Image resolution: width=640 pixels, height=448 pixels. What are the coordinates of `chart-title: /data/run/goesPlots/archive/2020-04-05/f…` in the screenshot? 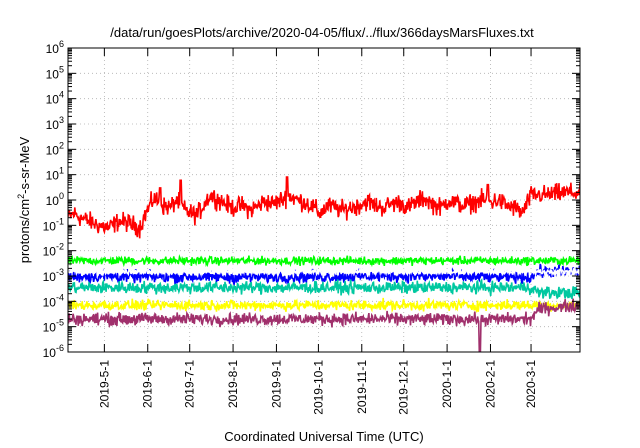 It's located at (322, 32).